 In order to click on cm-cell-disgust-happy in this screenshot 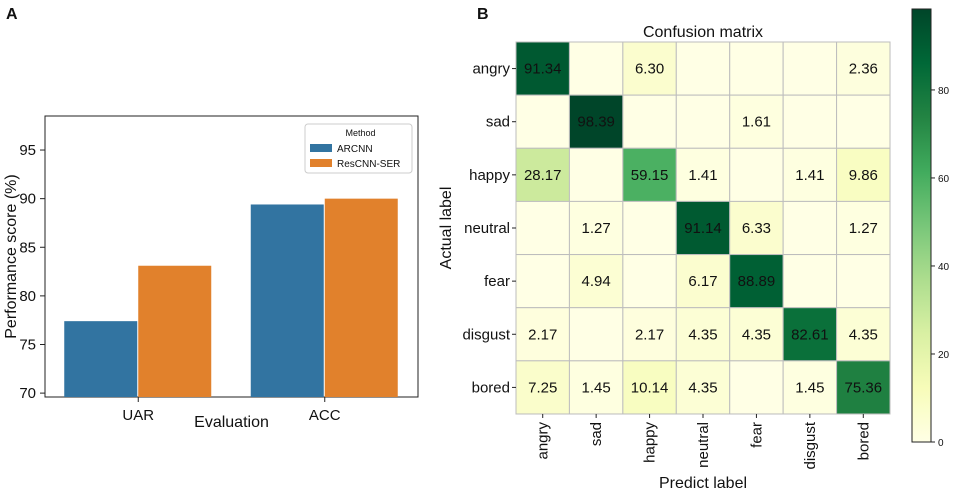, I will do `click(649, 334)`.